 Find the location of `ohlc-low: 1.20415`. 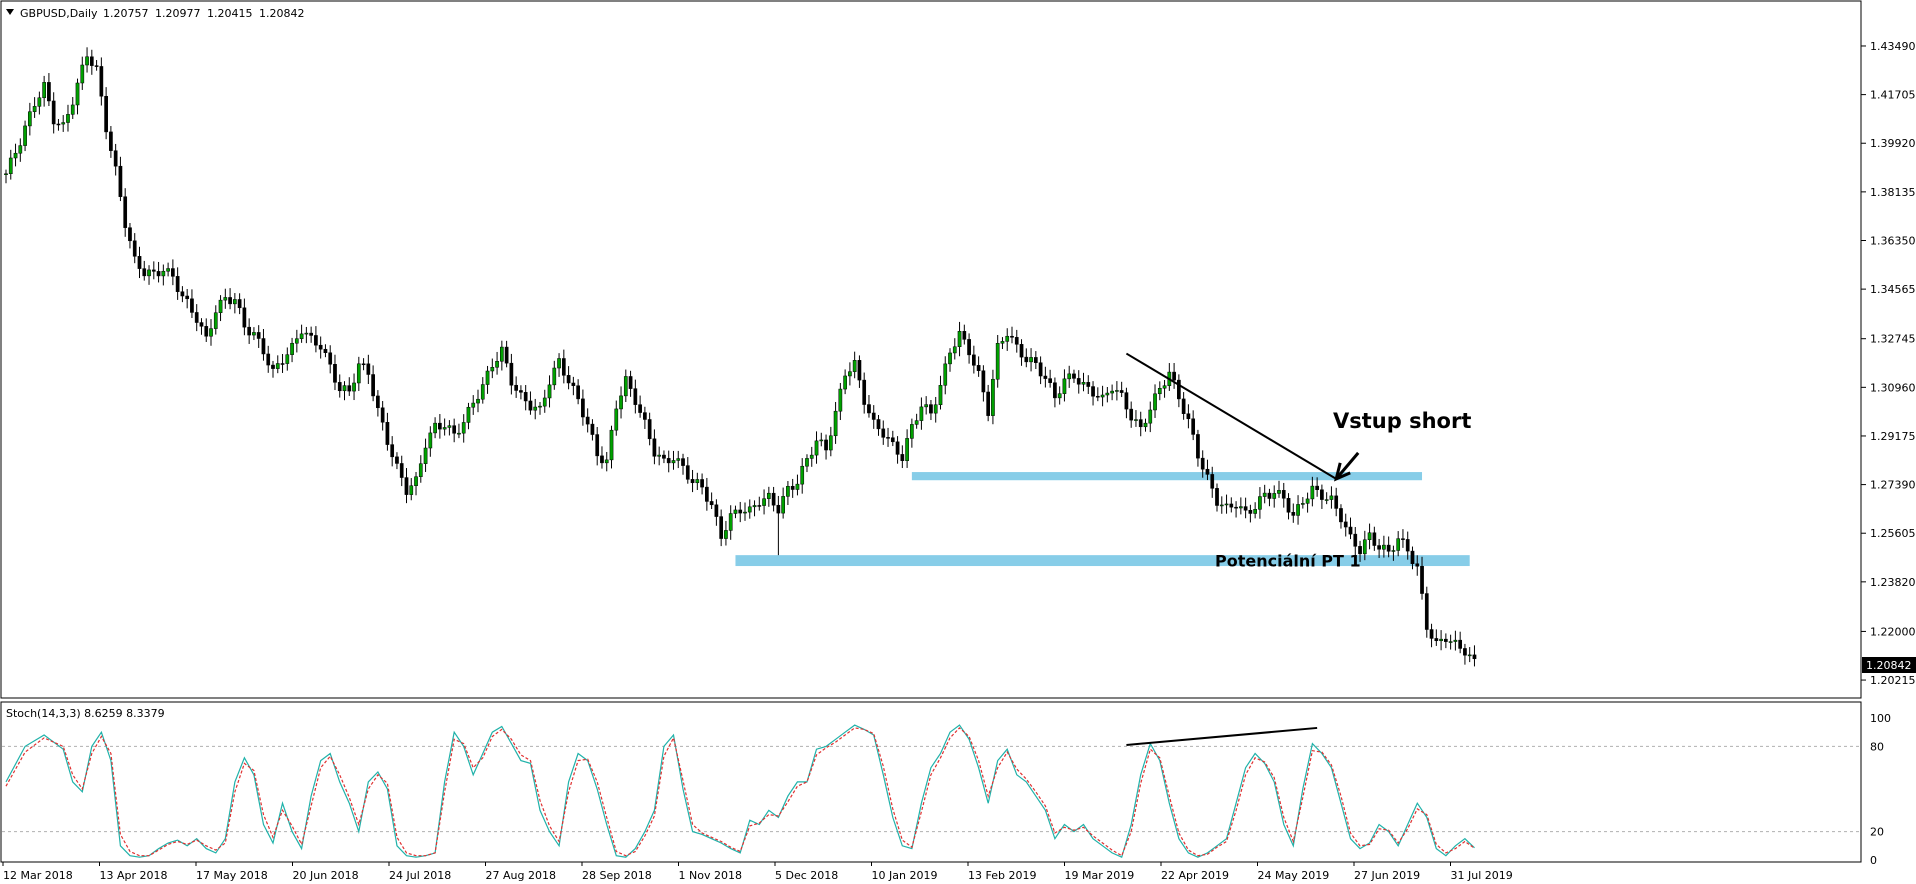

ohlc-low: 1.20415 is located at coordinates (230, 13).